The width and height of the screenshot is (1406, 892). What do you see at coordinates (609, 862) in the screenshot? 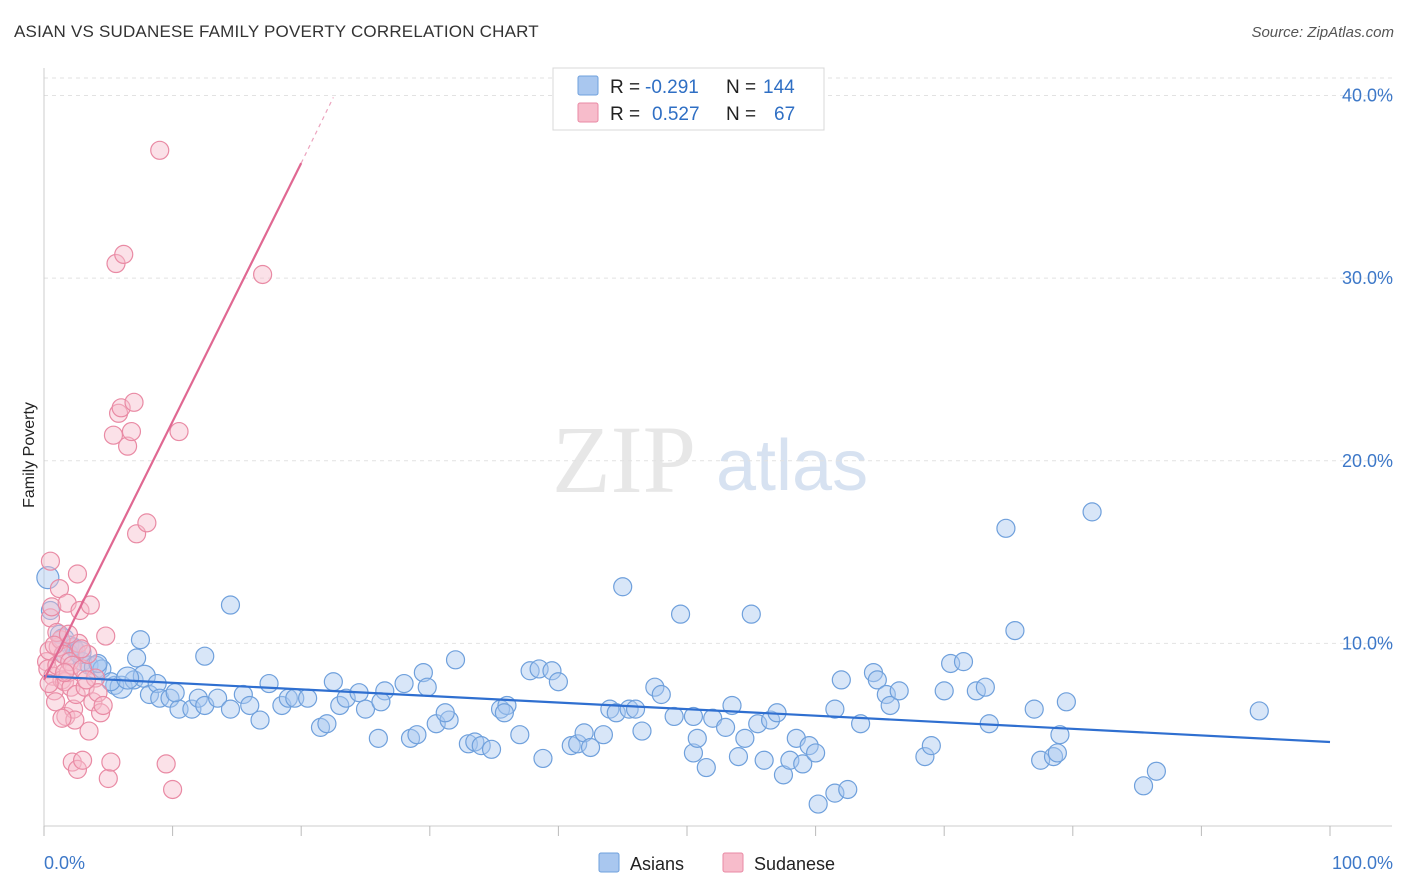
I see `legend-bottom-swatch-asians` at bounding box center [609, 862].